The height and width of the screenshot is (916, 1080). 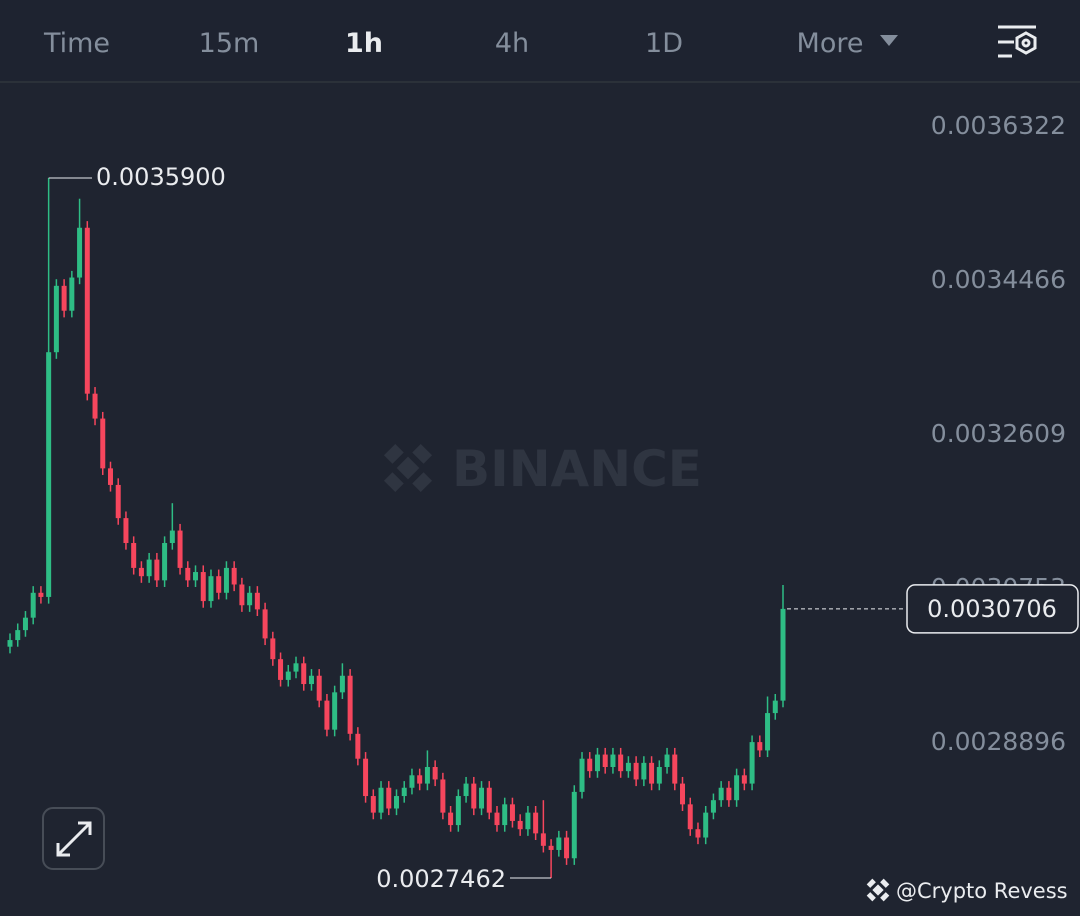 I want to click on toolbar, so click(x=540, y=41).